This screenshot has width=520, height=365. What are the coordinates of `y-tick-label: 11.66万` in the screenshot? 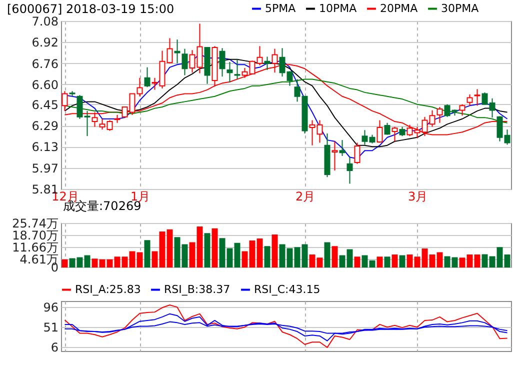 It's located at (35, 247).